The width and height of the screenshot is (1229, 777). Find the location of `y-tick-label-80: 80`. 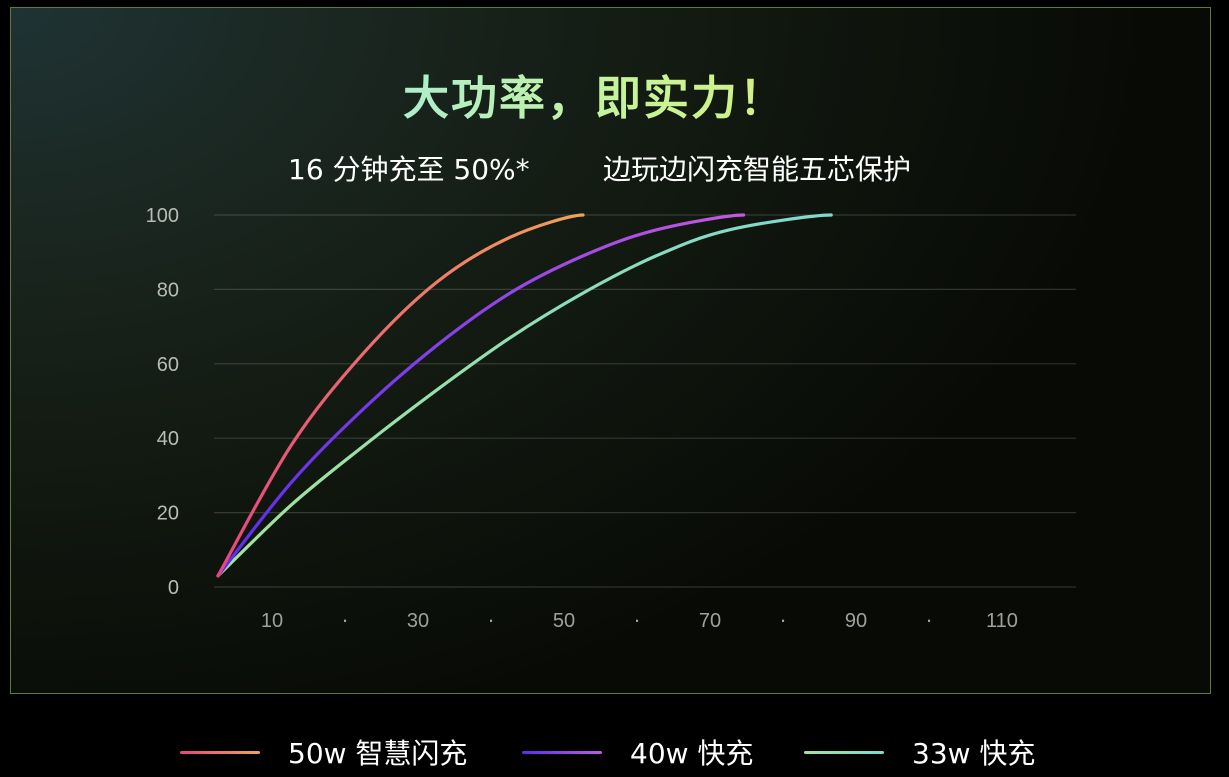

y-tick-label-80: 80 is located at coordinates (168, 290).